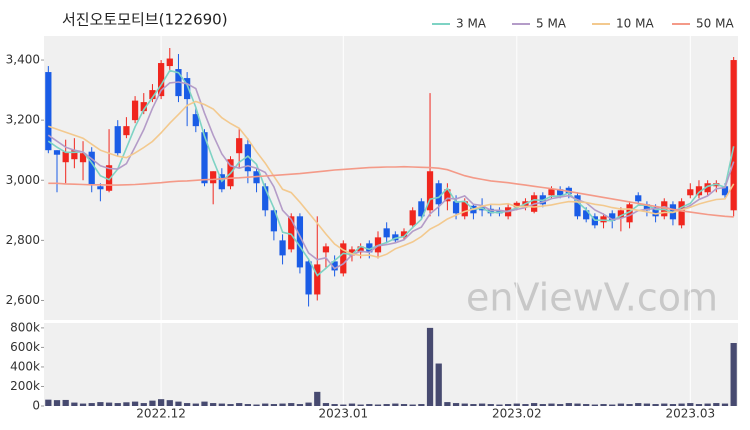  I want to click on x-tick-label: 2023.03, so click(690, 414).